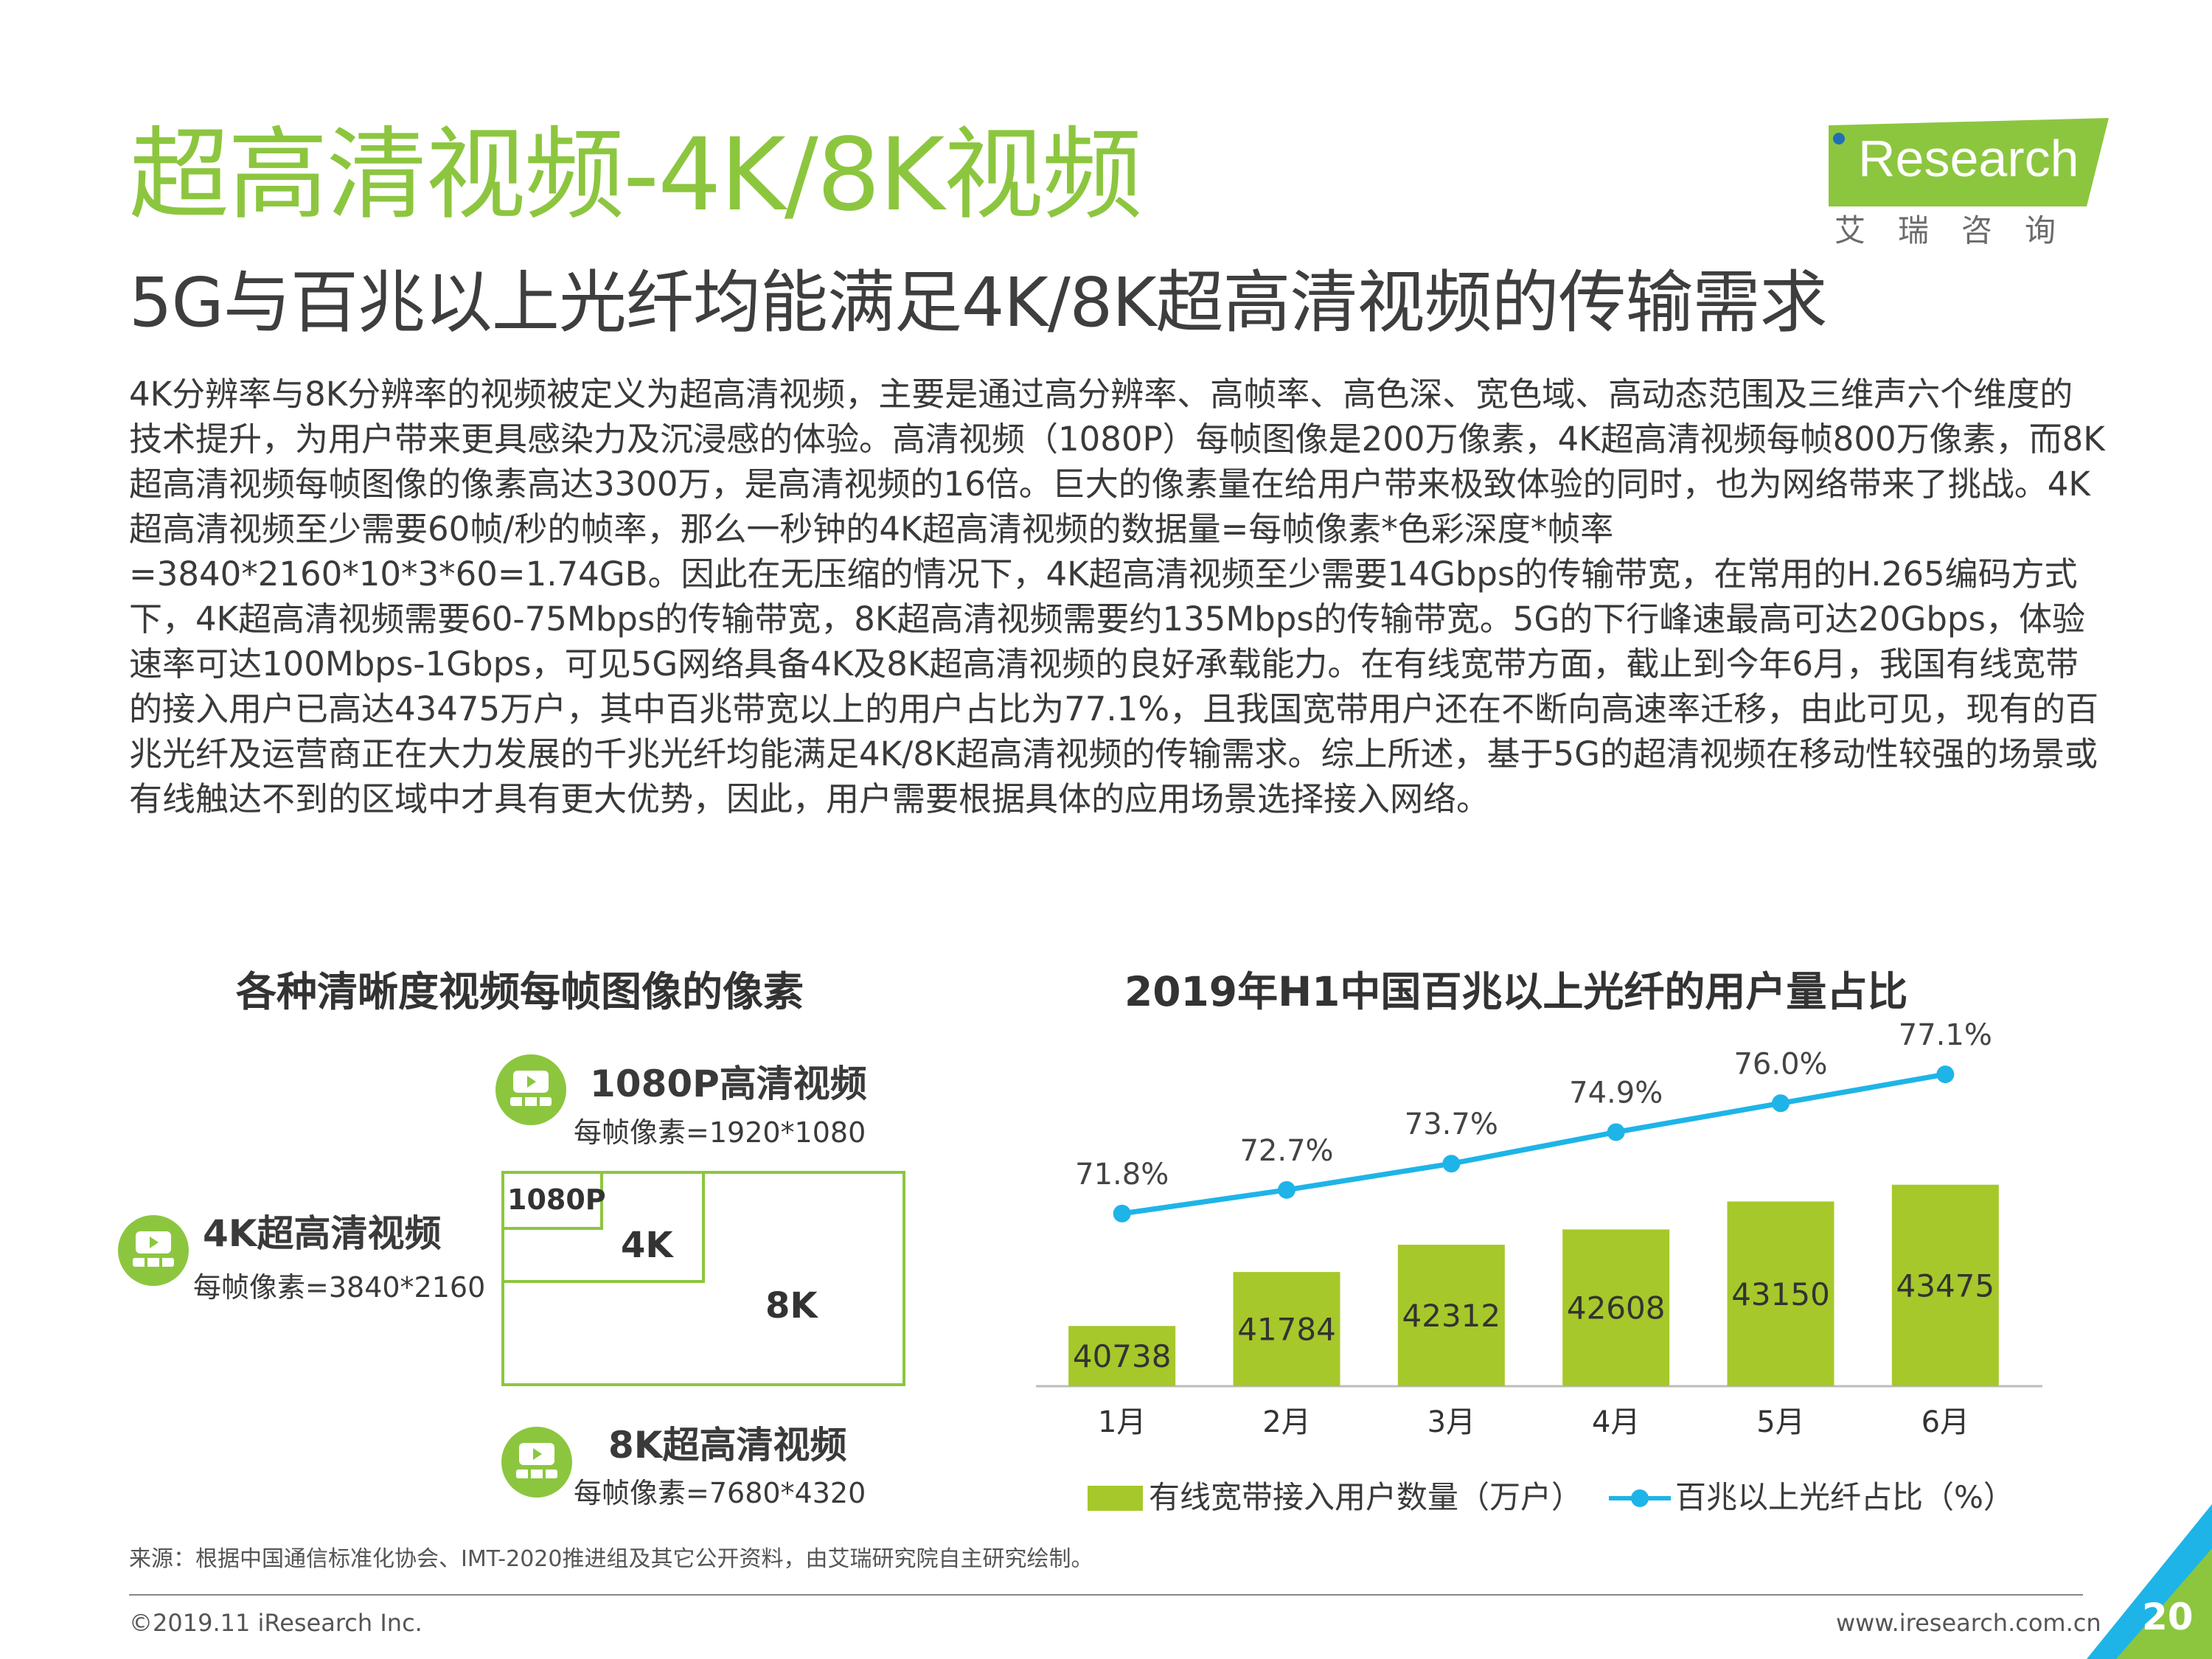  I want to click on x-tick-label: 1月, so click(1122, 1422).